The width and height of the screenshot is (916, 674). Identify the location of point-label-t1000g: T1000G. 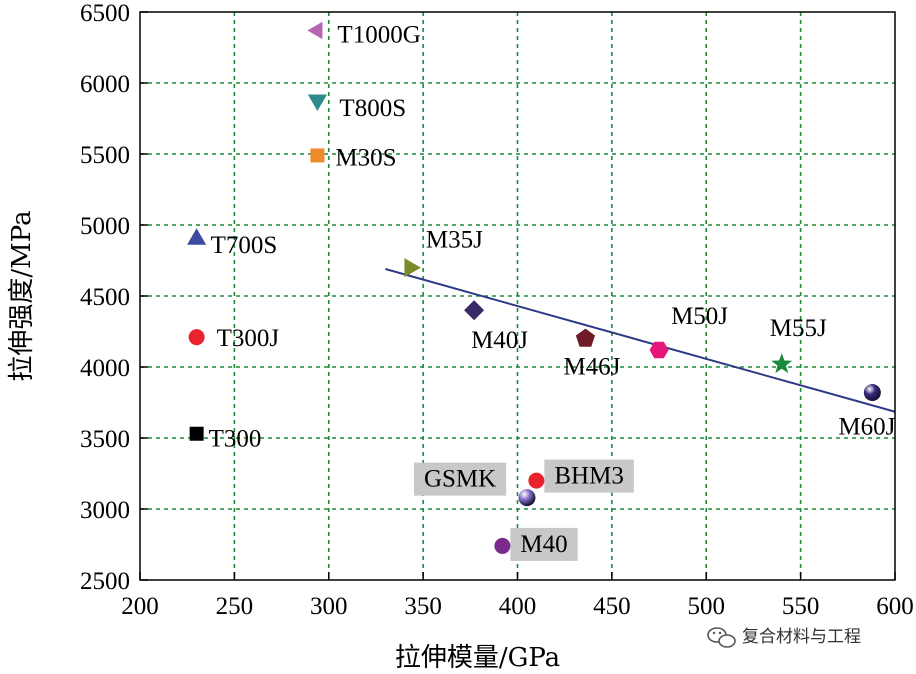
(378, 34).